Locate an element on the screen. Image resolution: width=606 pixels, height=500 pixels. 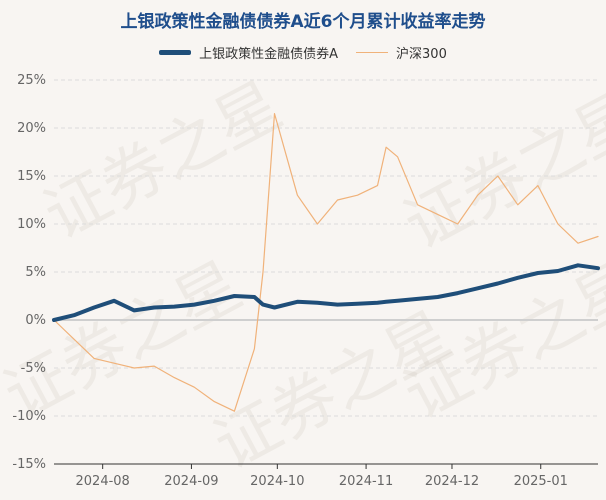
x-tick-label: 2024-12 is located at coordinates (452, 481).